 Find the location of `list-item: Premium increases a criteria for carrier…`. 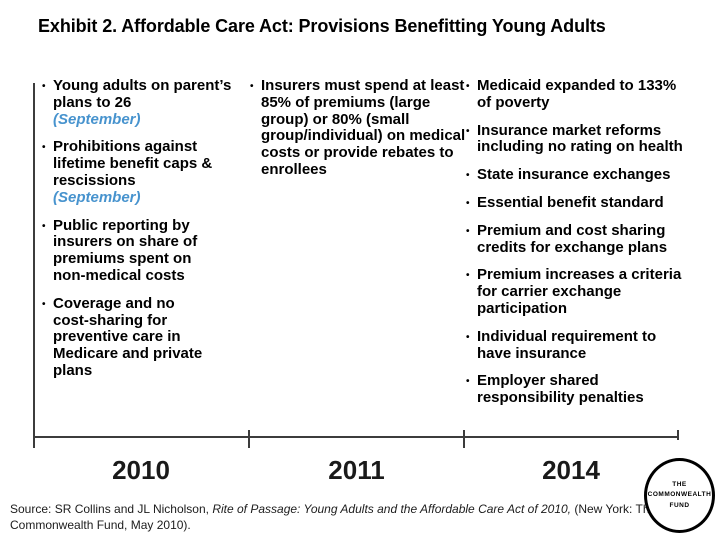

list-item: Premium increases a criteria for carrier… is located at coordinates (576, 292).